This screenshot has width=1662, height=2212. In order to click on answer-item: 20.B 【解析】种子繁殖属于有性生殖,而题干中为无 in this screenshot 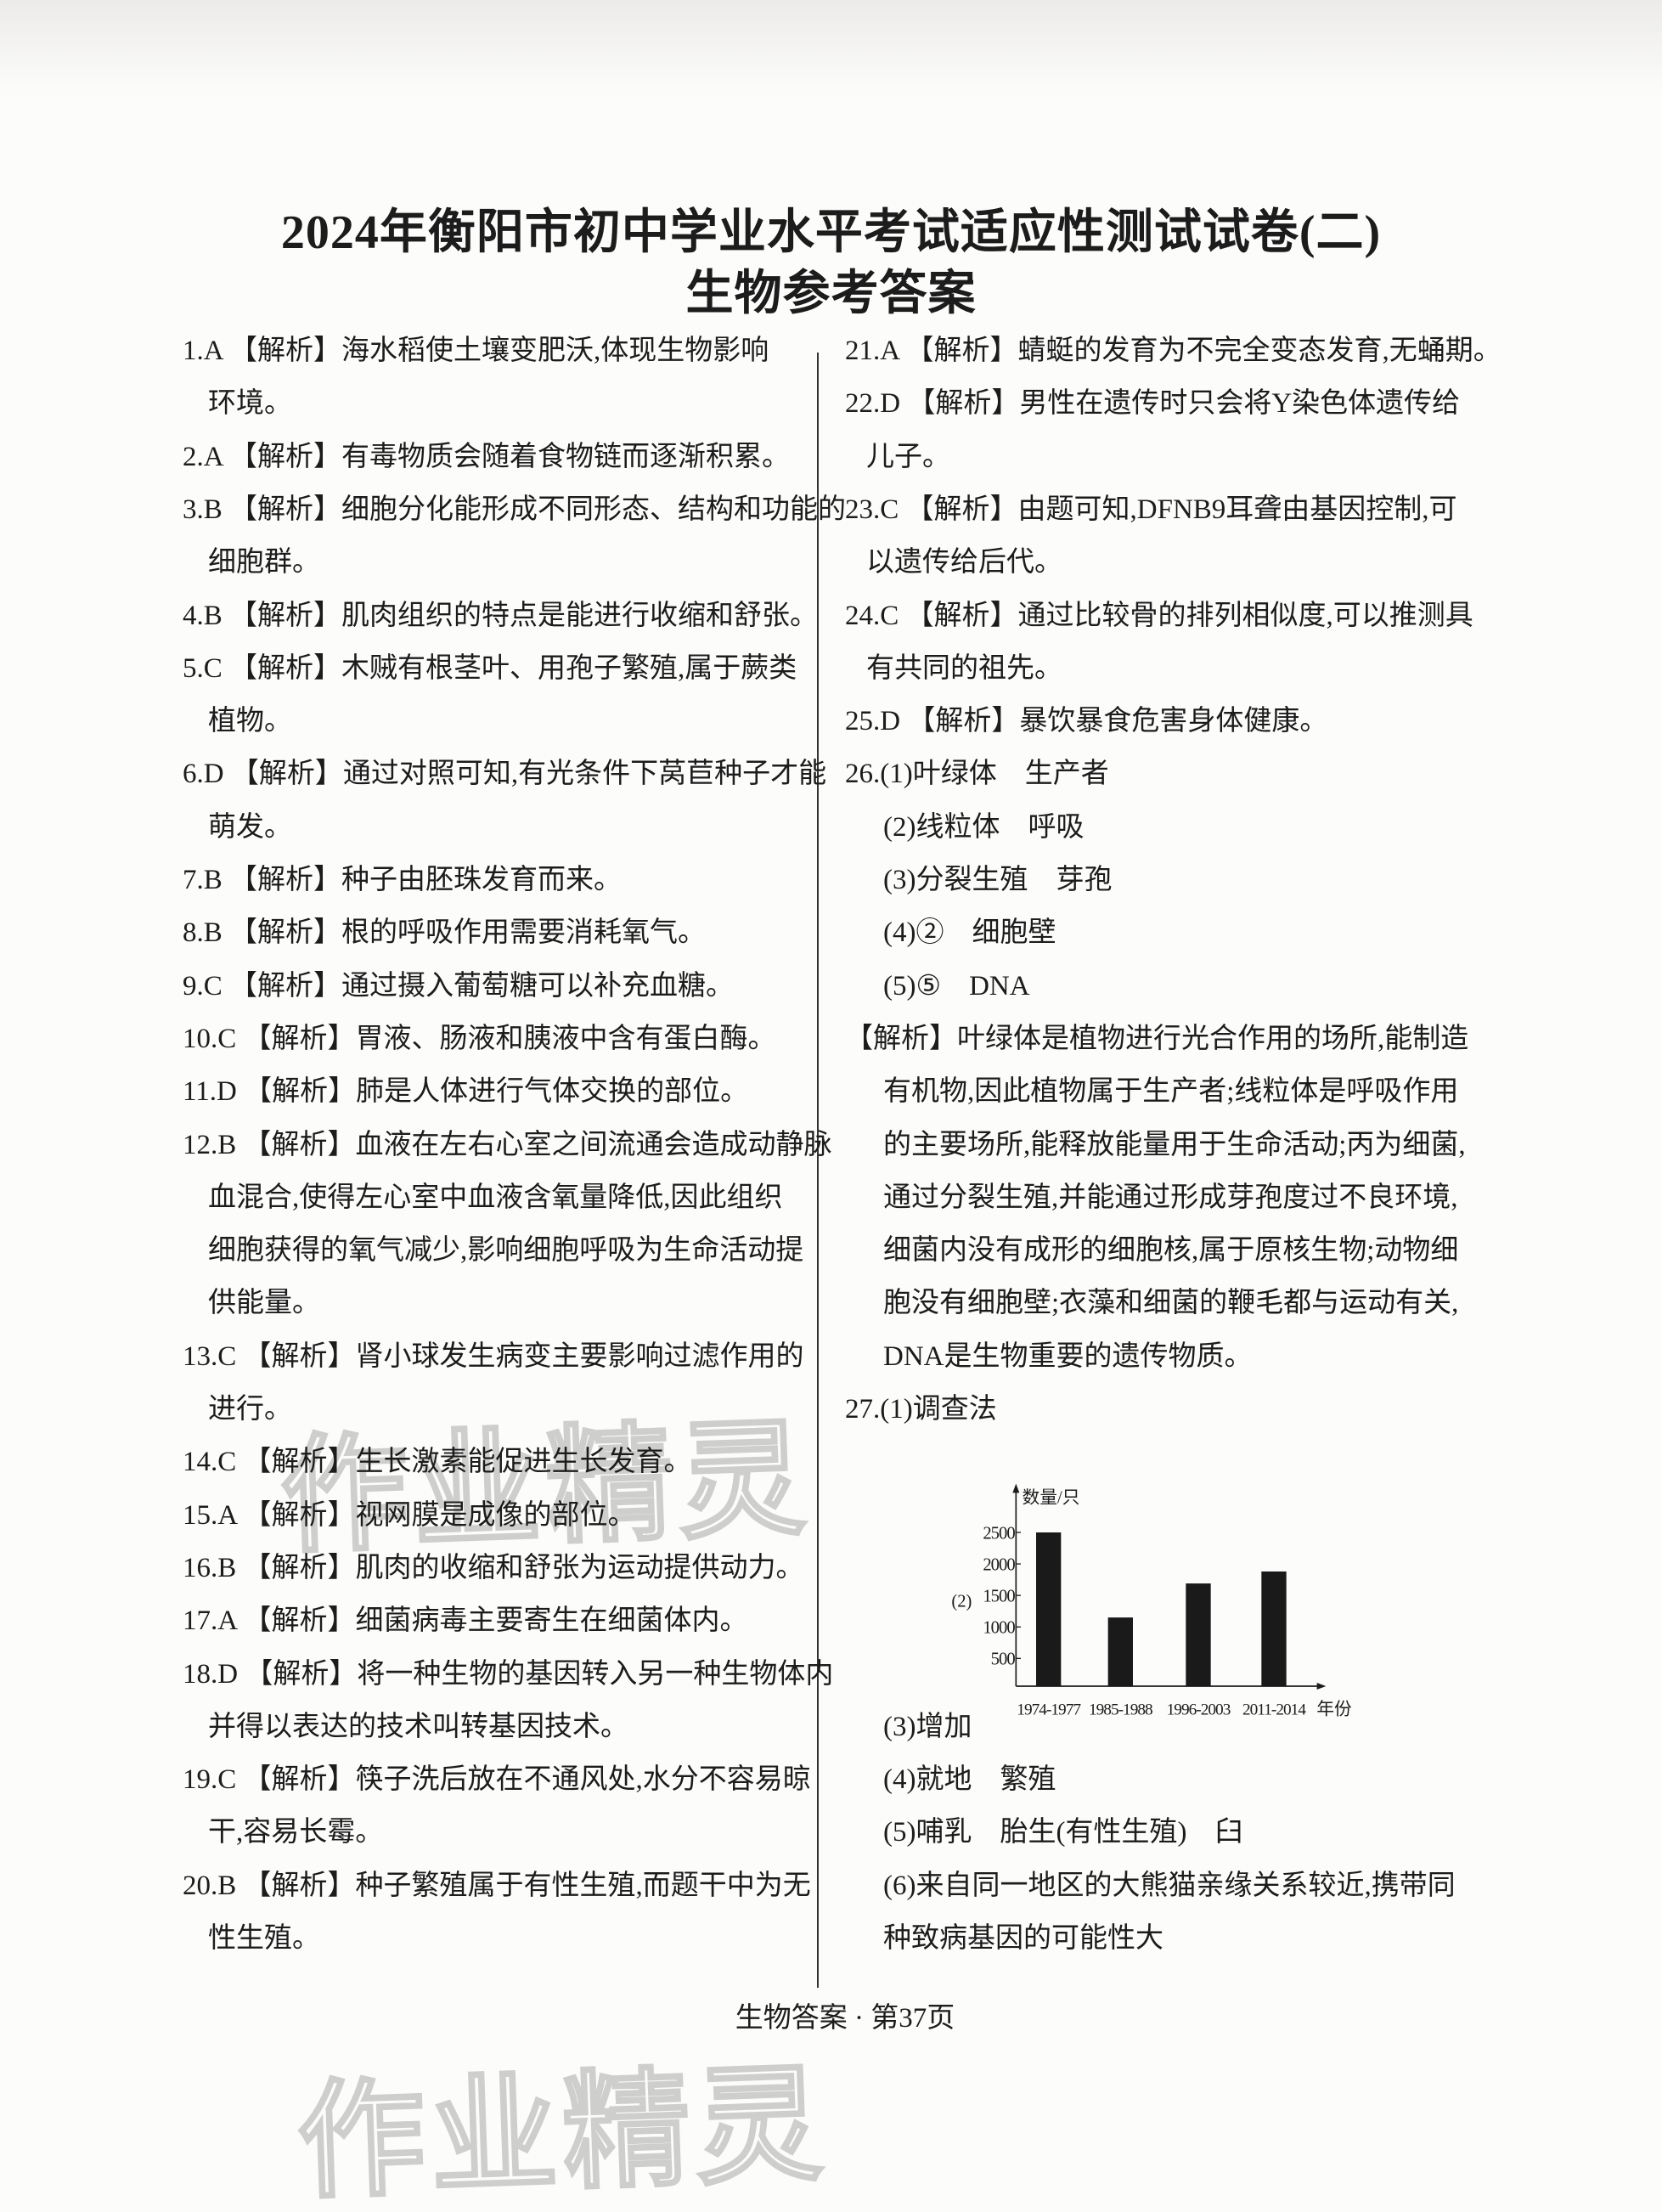, I will do `click(497, 1886)`.